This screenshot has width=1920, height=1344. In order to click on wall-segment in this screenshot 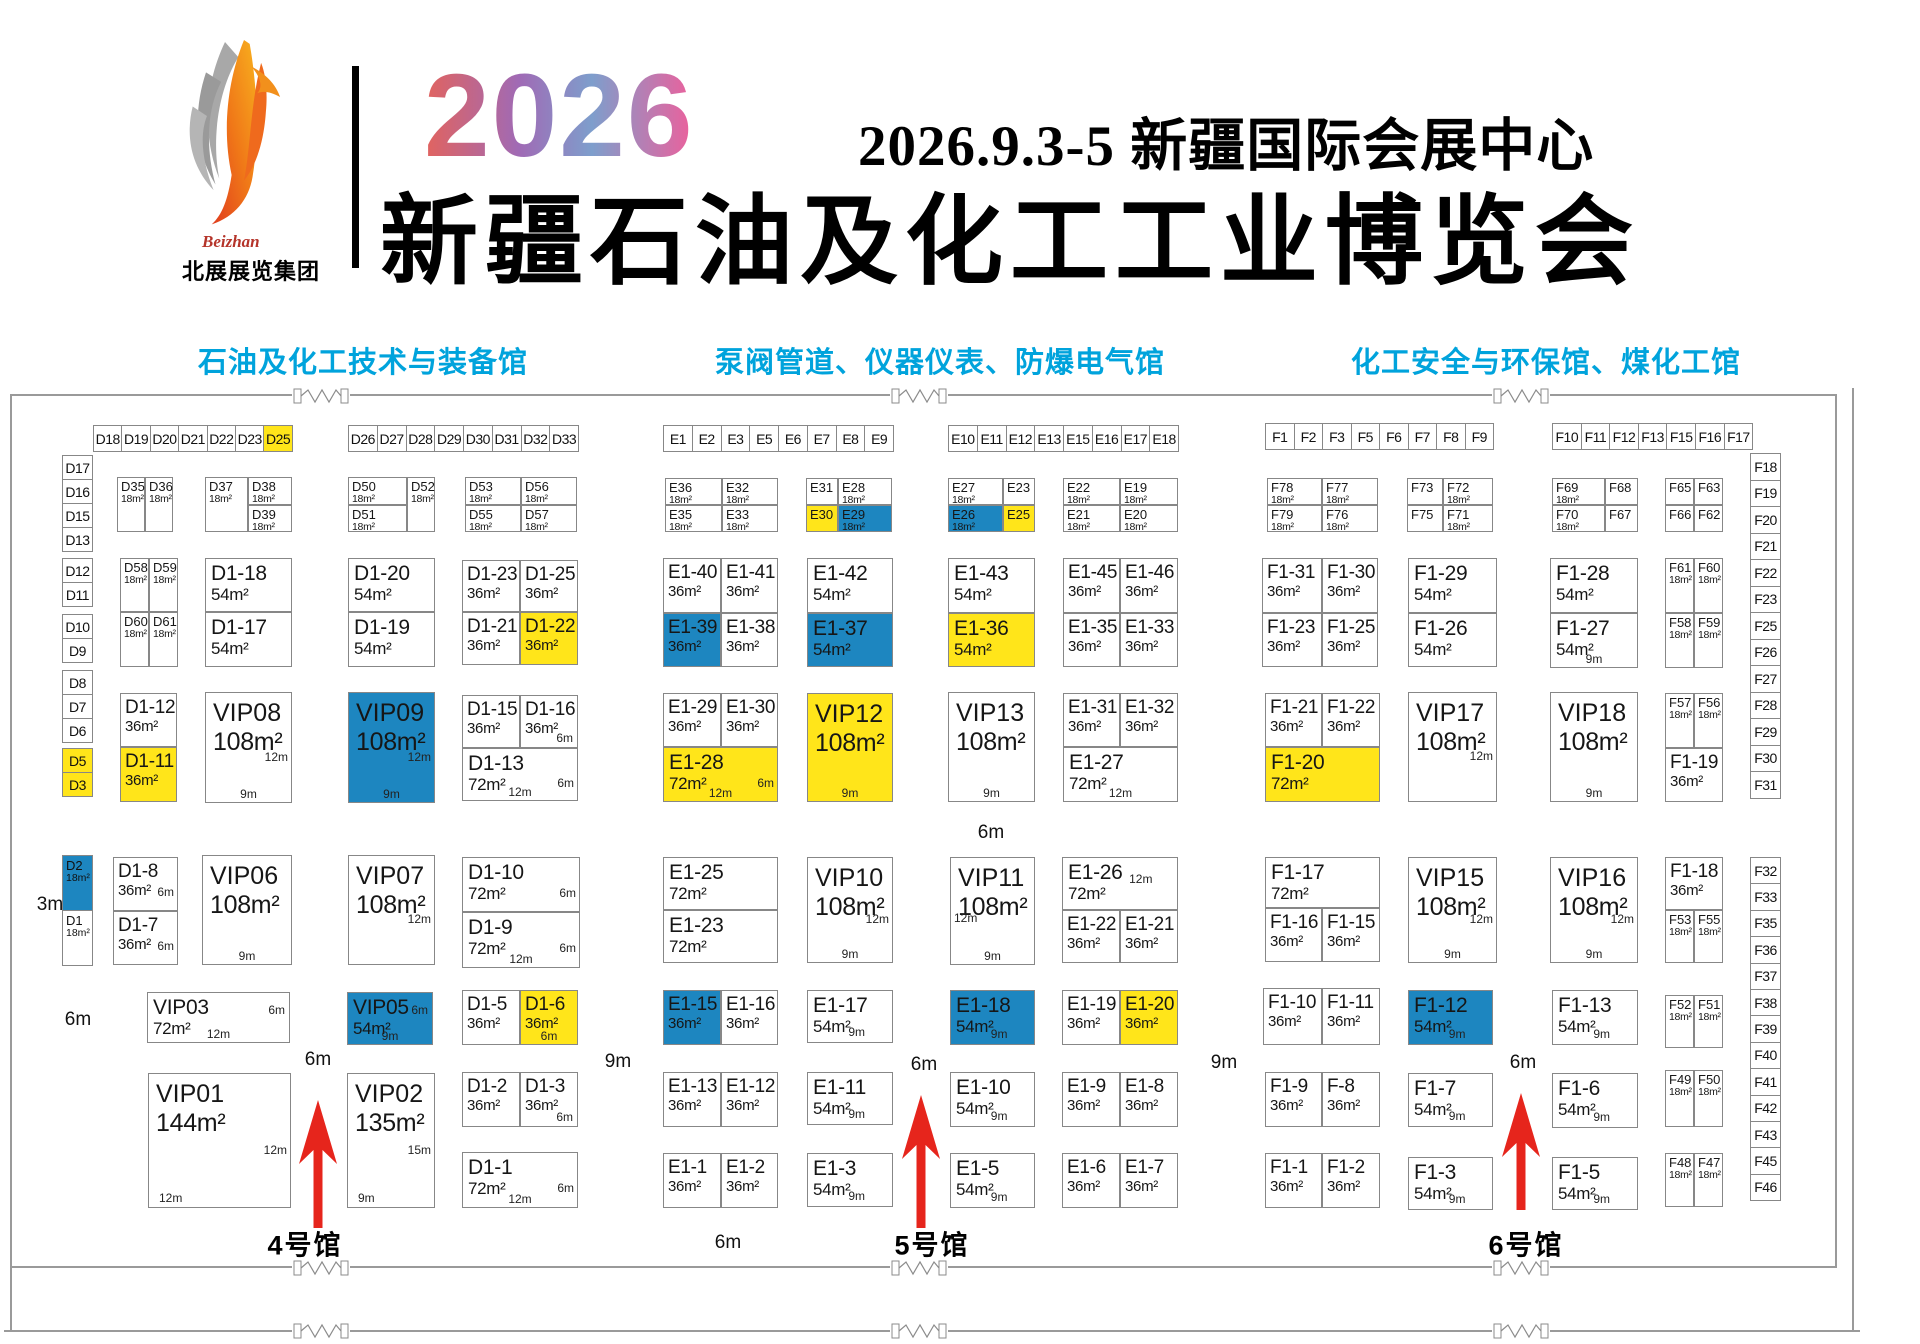, I will do `click(1853, 860)`.